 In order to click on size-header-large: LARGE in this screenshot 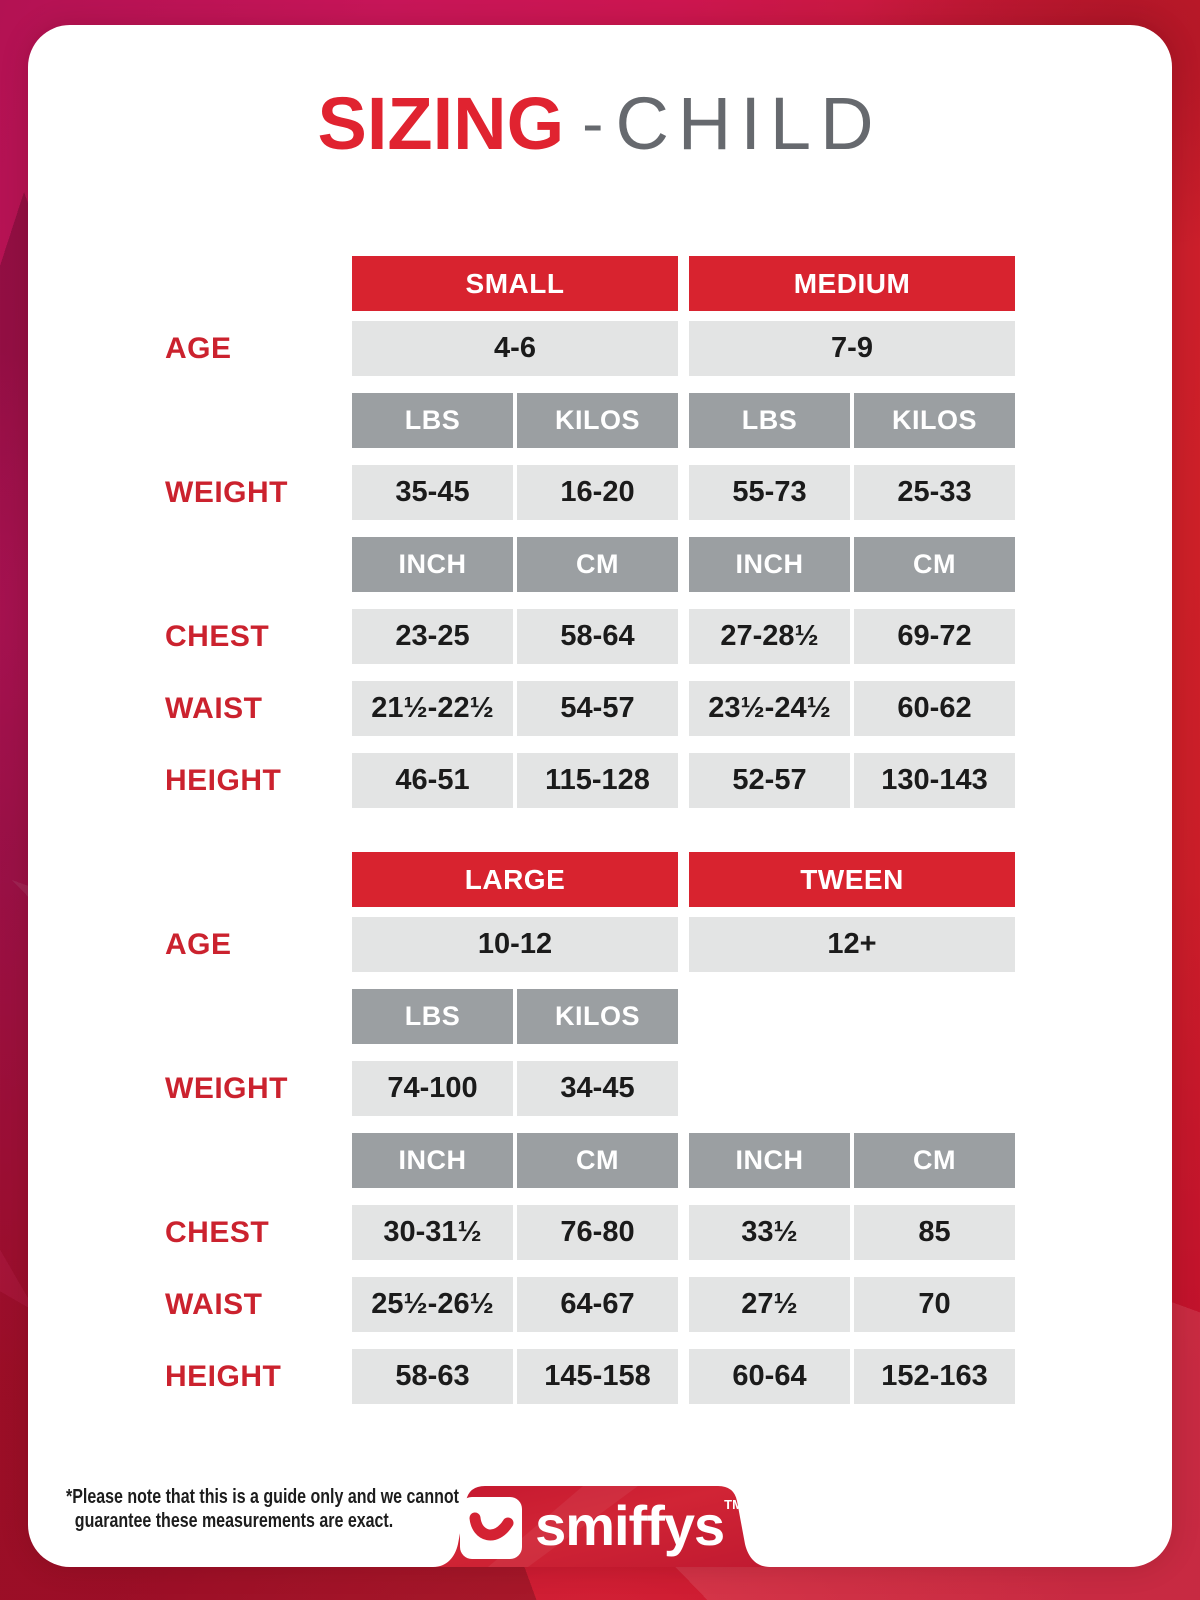, I will do `click(515, 879)`.